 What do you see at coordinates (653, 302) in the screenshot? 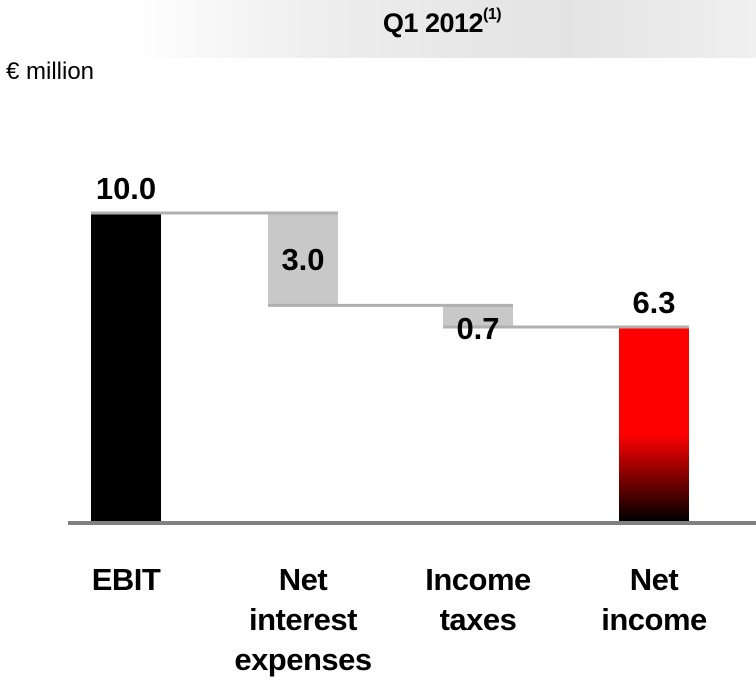
I see `value-label-3: 6.3` at bounding box center [653, 302].